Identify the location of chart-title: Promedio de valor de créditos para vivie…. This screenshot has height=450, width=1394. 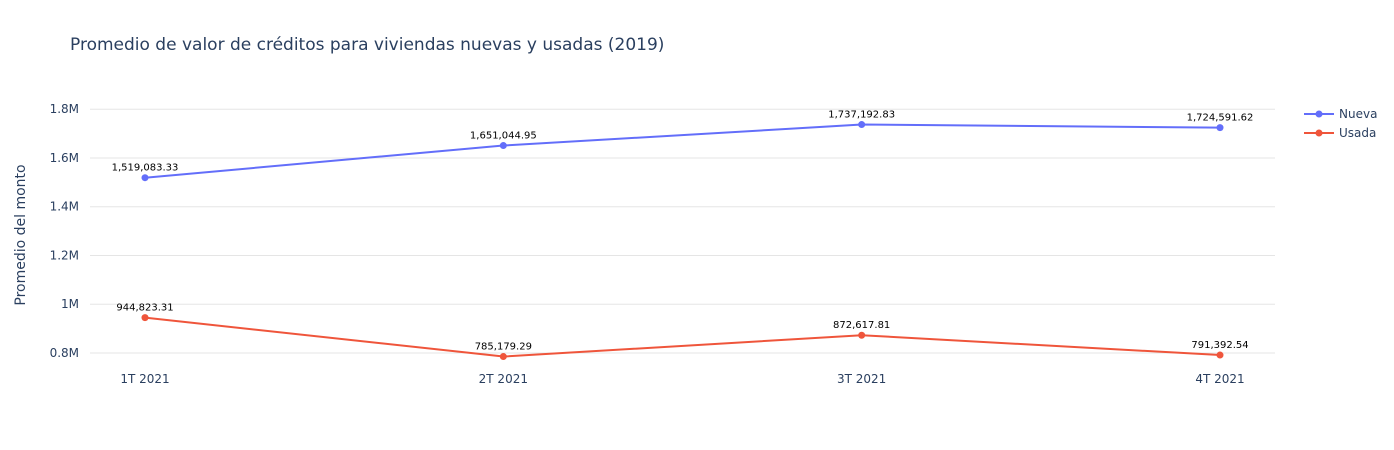
(367, 45).